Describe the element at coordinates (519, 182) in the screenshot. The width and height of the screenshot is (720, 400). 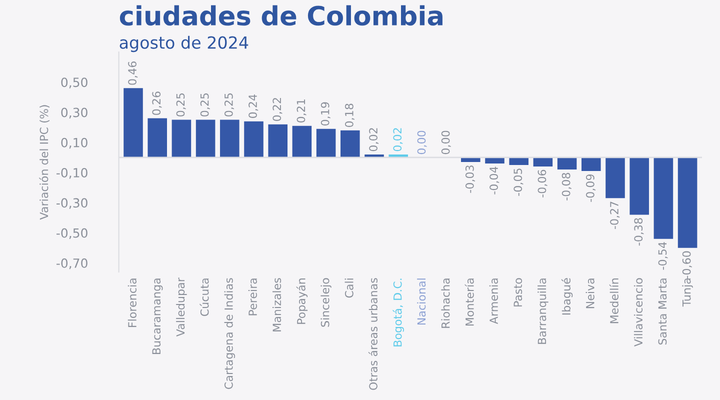
I see `data-label: -0,05` at that location.